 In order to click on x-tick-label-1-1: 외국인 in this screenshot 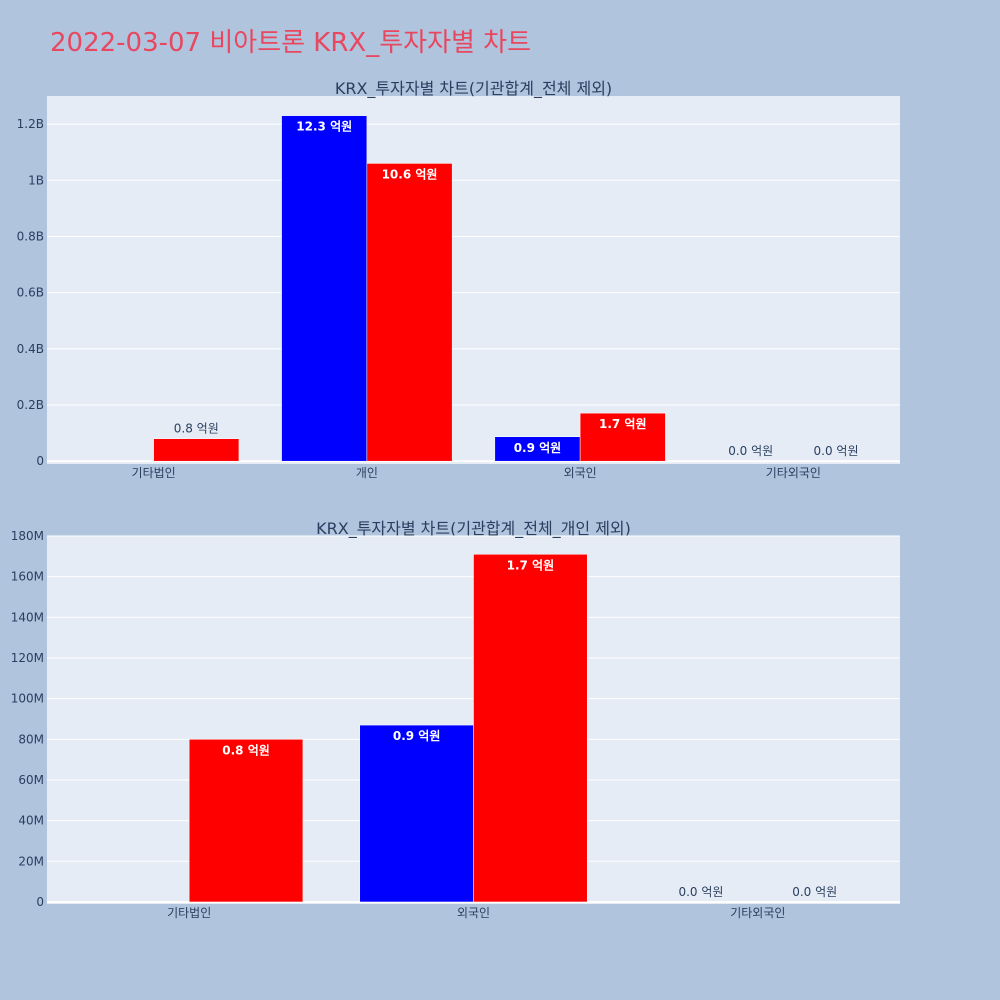, I will do `click(473, 913)`.